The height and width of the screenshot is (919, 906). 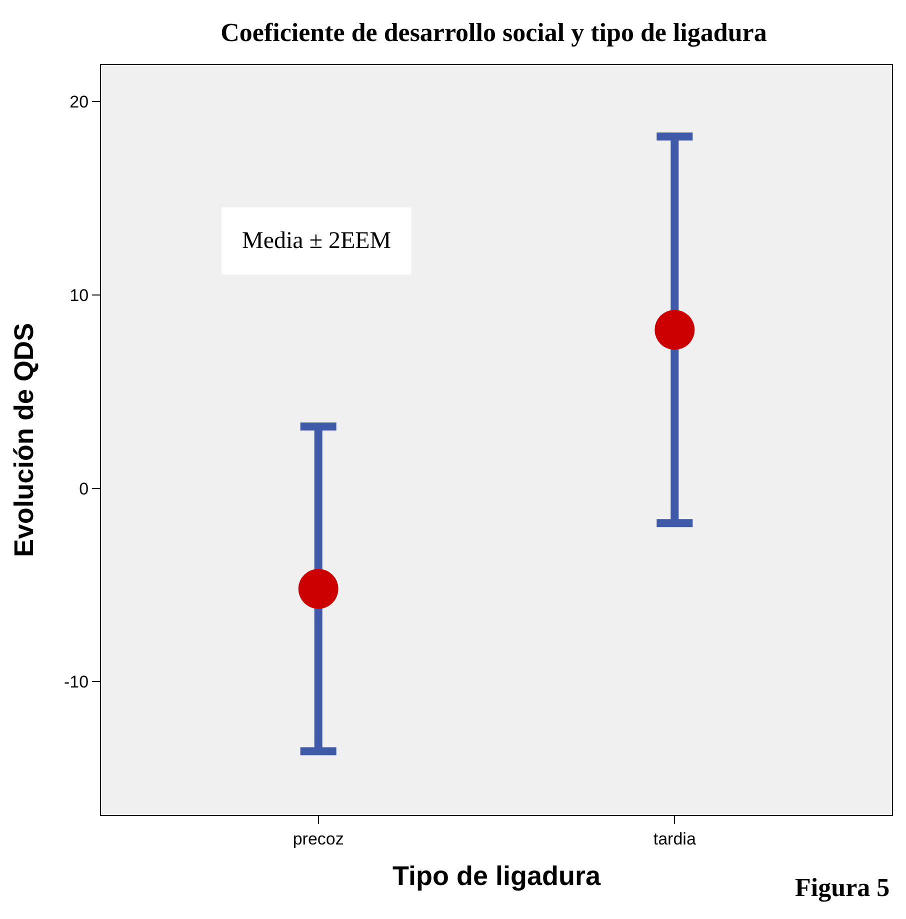 I want to click on x-axis-title: Tipo de ligadura, so click(x=497, y=875).